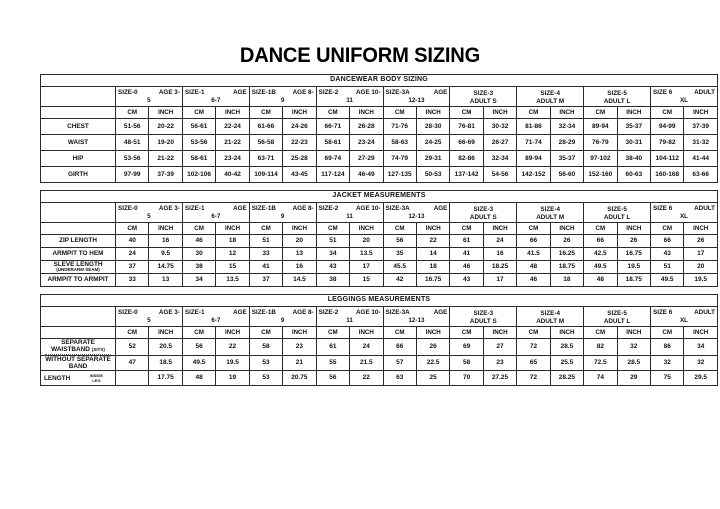  Describe the element at coordinates (349, 212) in the screenshot. I see `size-header: SIZE-2 AGE 10- 11` at that location.